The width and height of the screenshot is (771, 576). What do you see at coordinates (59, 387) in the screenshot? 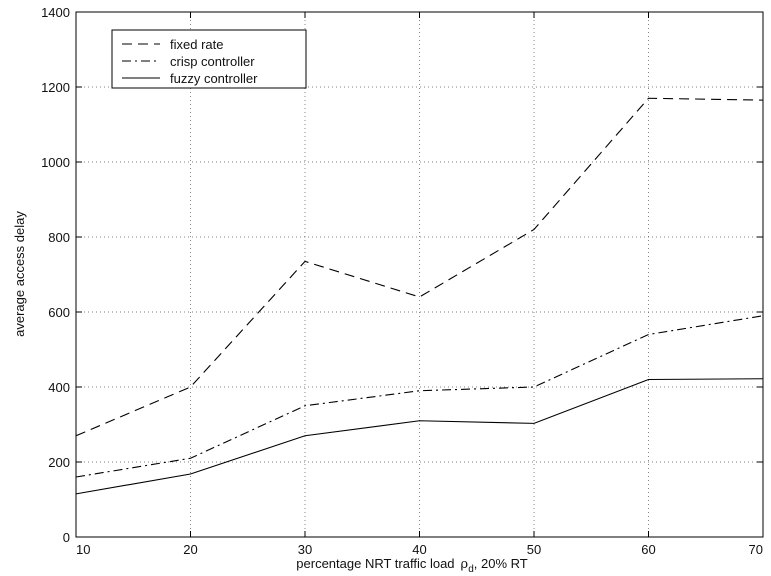
I see `y-tick-label: 400` at bounding box center [59, 387].